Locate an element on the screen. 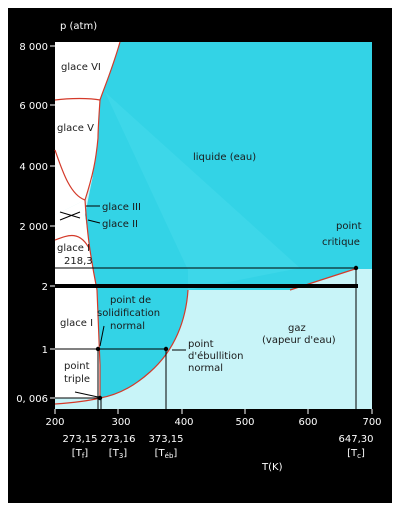 The image size is (400, 511). x-special-teb-label: [Téb] is located at coordinates (166, 454).